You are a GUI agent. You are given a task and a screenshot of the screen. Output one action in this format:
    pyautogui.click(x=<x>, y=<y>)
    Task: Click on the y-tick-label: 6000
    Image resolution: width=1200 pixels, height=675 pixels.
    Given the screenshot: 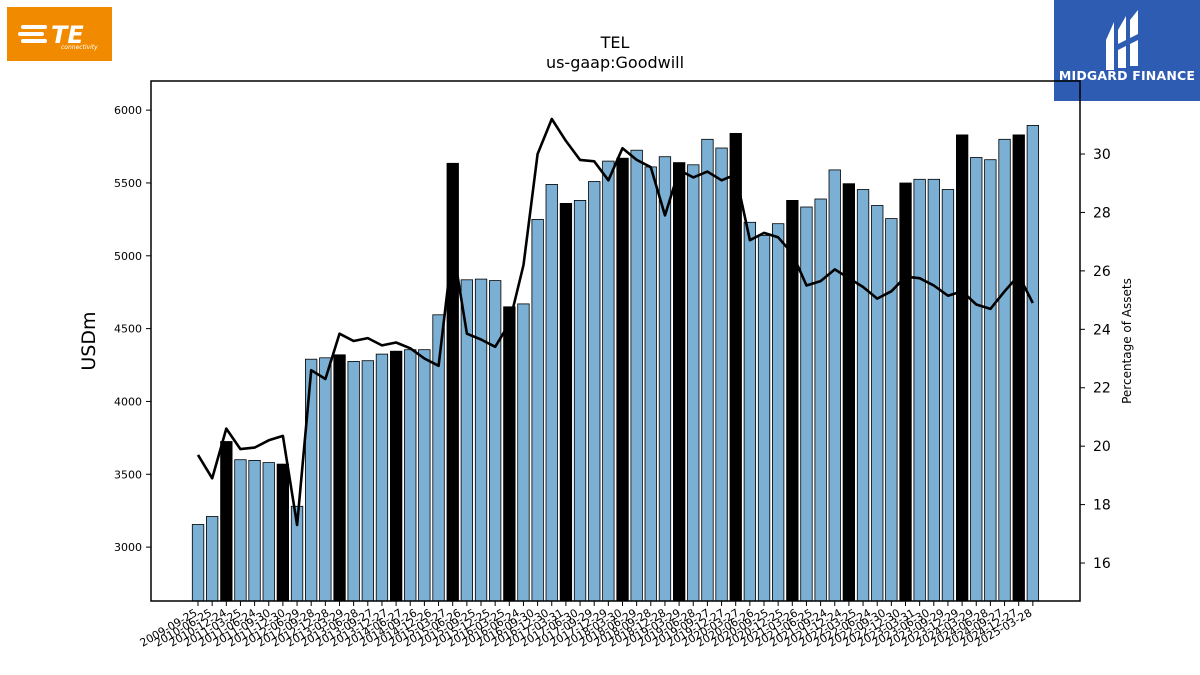 What is the action you would take?
    pyautogui.click(x=128, y=110)
    